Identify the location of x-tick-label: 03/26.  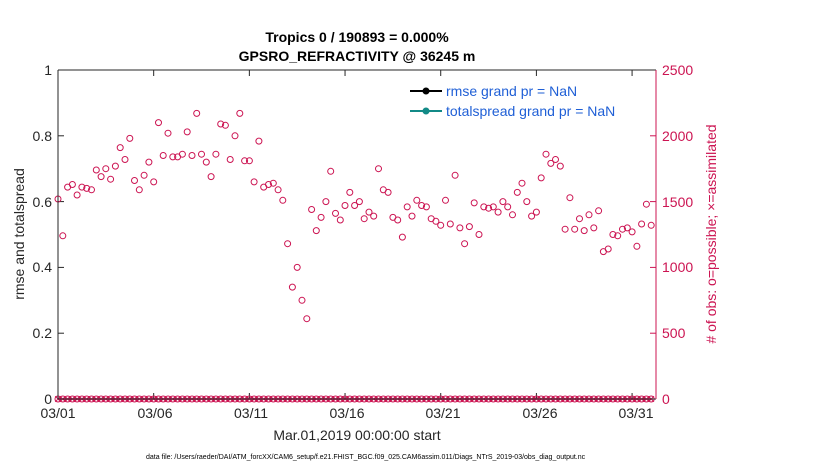
(539, 413).